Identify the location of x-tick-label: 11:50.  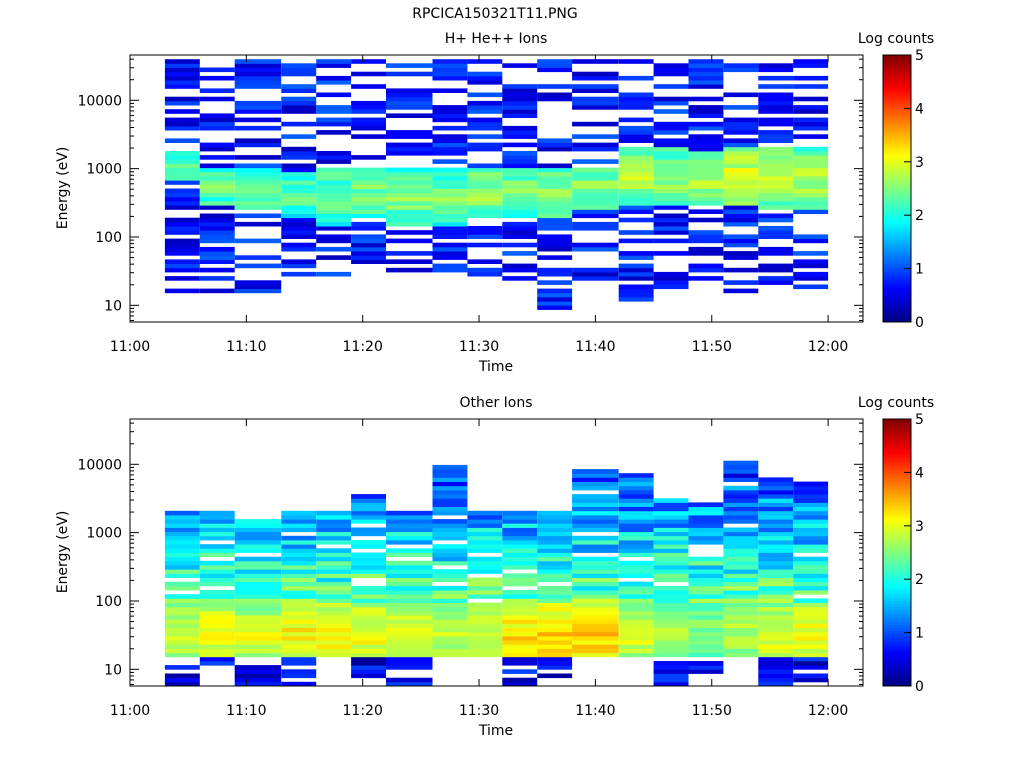
(712, 711).